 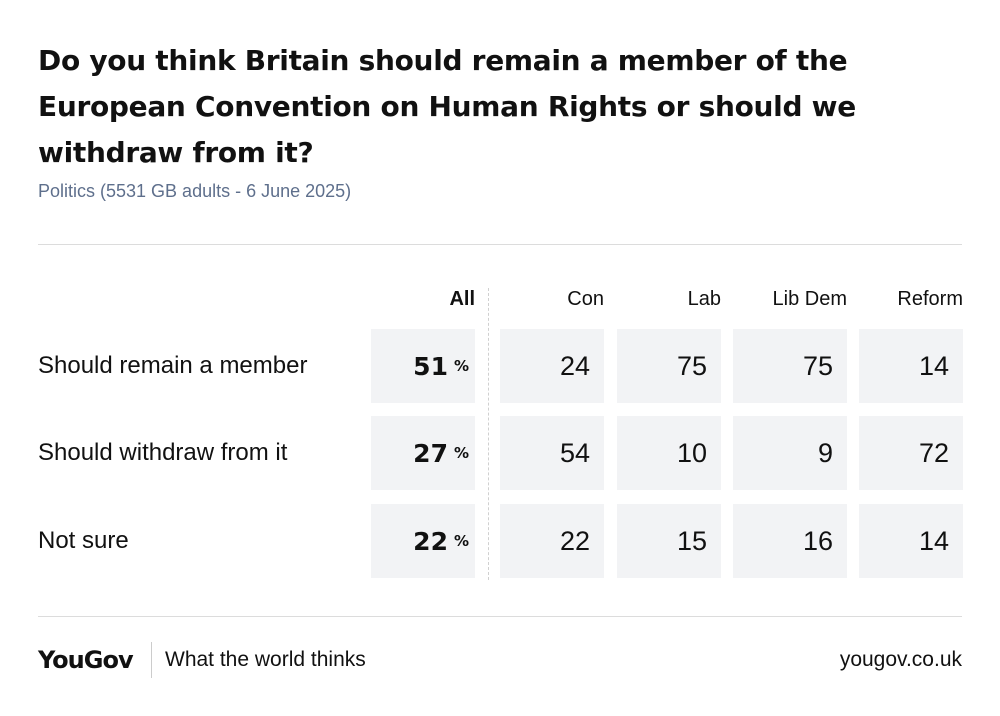 What do you see at coordinates (704, 299) in the screenshot?
I see `column-header-lab: Lab` at bounding box center [704, 299].